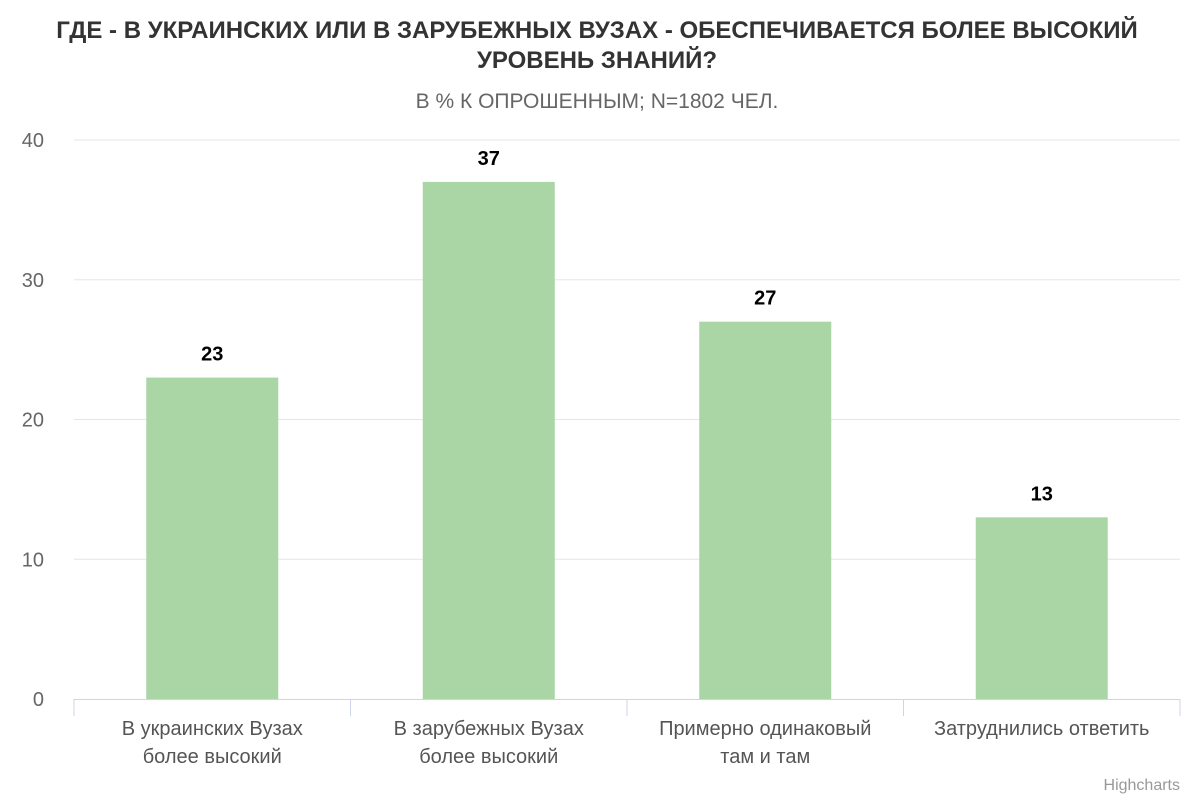 This screenshot has height=800, width=1200. Describe the element at coordinates (212, 355) in the screenshot. I see `data-label: 23` at that location.